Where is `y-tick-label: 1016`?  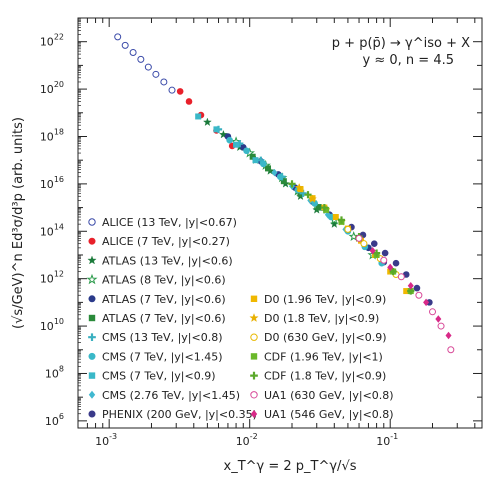 y-tick-label: 1016 is located at coordinates (52, 183).